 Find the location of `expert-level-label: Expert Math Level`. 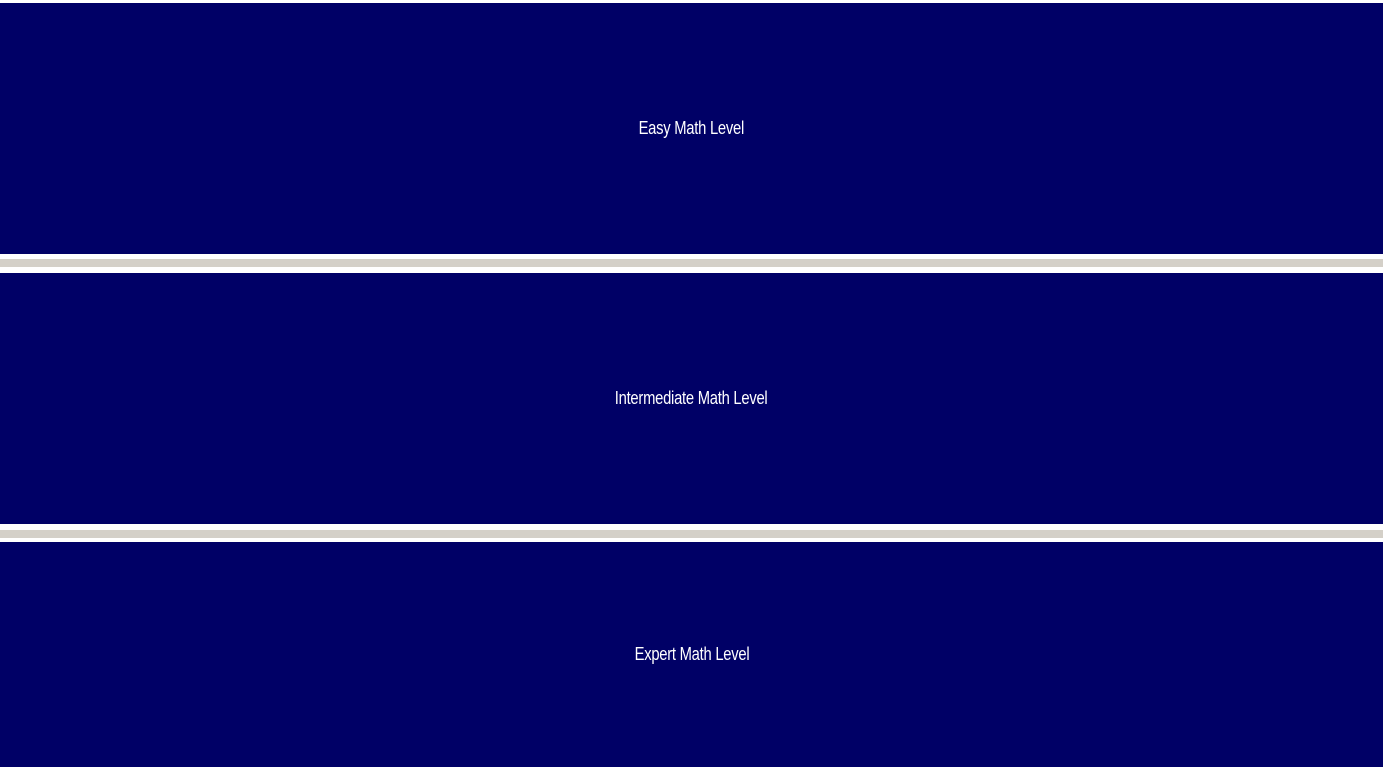

expert-level-label: Expert Math Level is located at coordinates (691, 654).